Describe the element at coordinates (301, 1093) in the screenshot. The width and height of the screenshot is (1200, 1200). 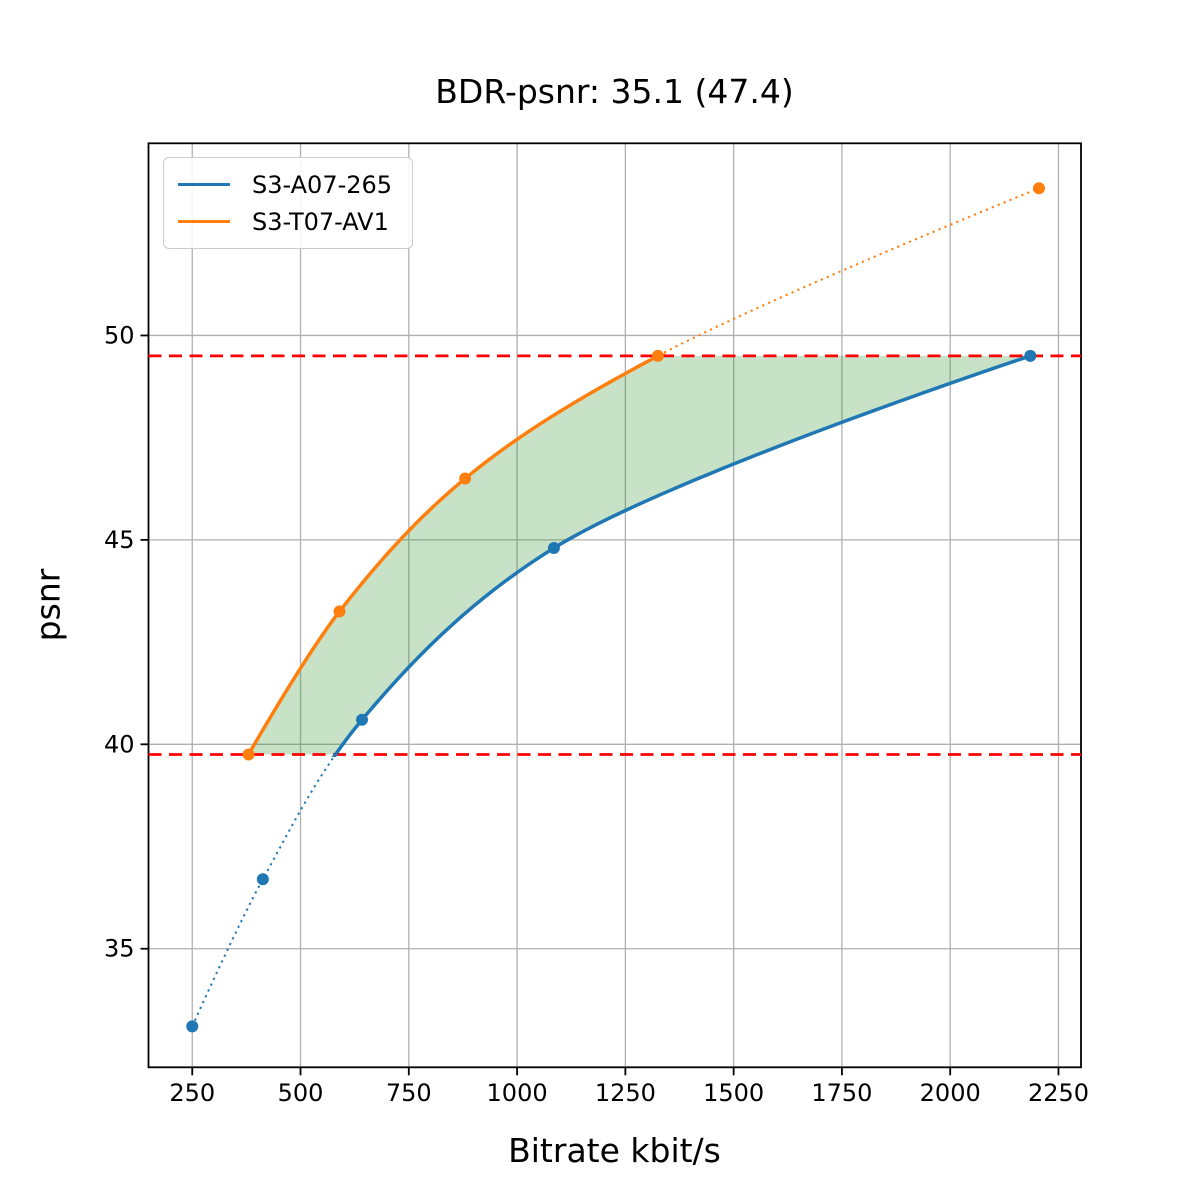
I see `x-tick-label: 500` at that location.